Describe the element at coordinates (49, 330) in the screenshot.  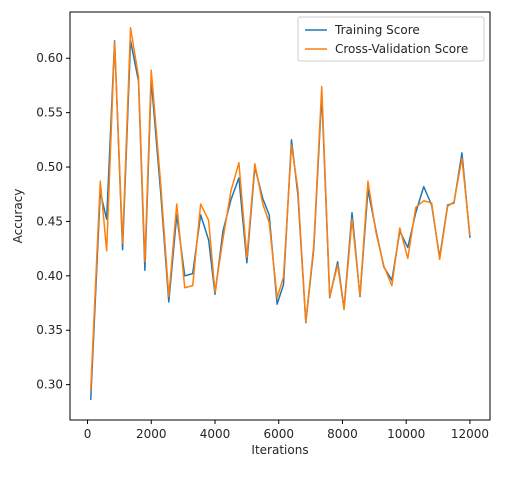
I see `y-tick-label: 0.35` at that location.